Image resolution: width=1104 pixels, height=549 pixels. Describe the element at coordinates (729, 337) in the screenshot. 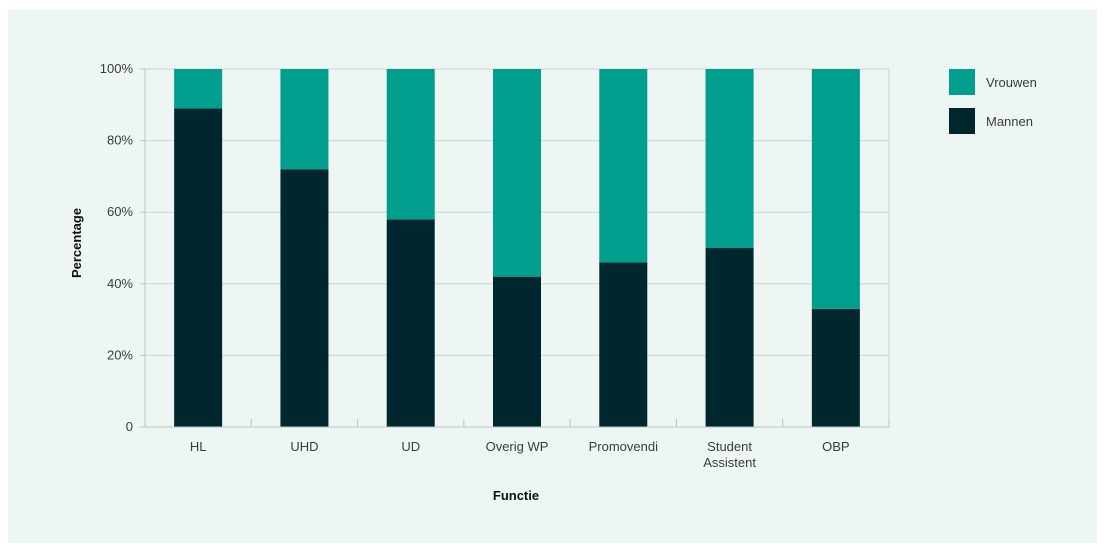

I see `bar-mannen-student-assistent` at that location.